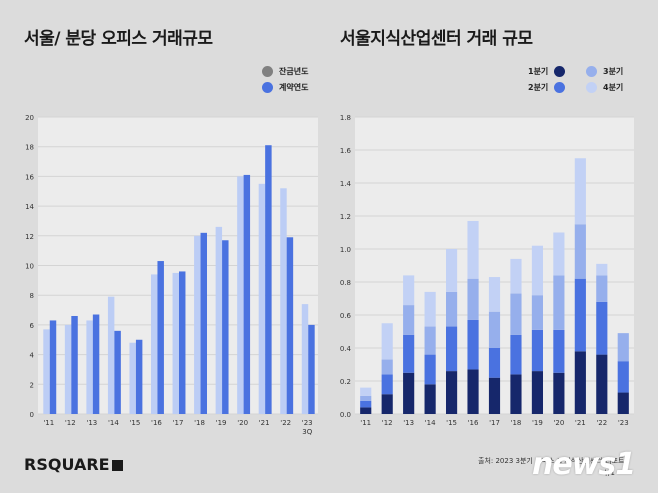  What do you see at coordinates (494, 423) in the screenshot?
I see `x-tick-label: '17` at bounding box center [494, 423].